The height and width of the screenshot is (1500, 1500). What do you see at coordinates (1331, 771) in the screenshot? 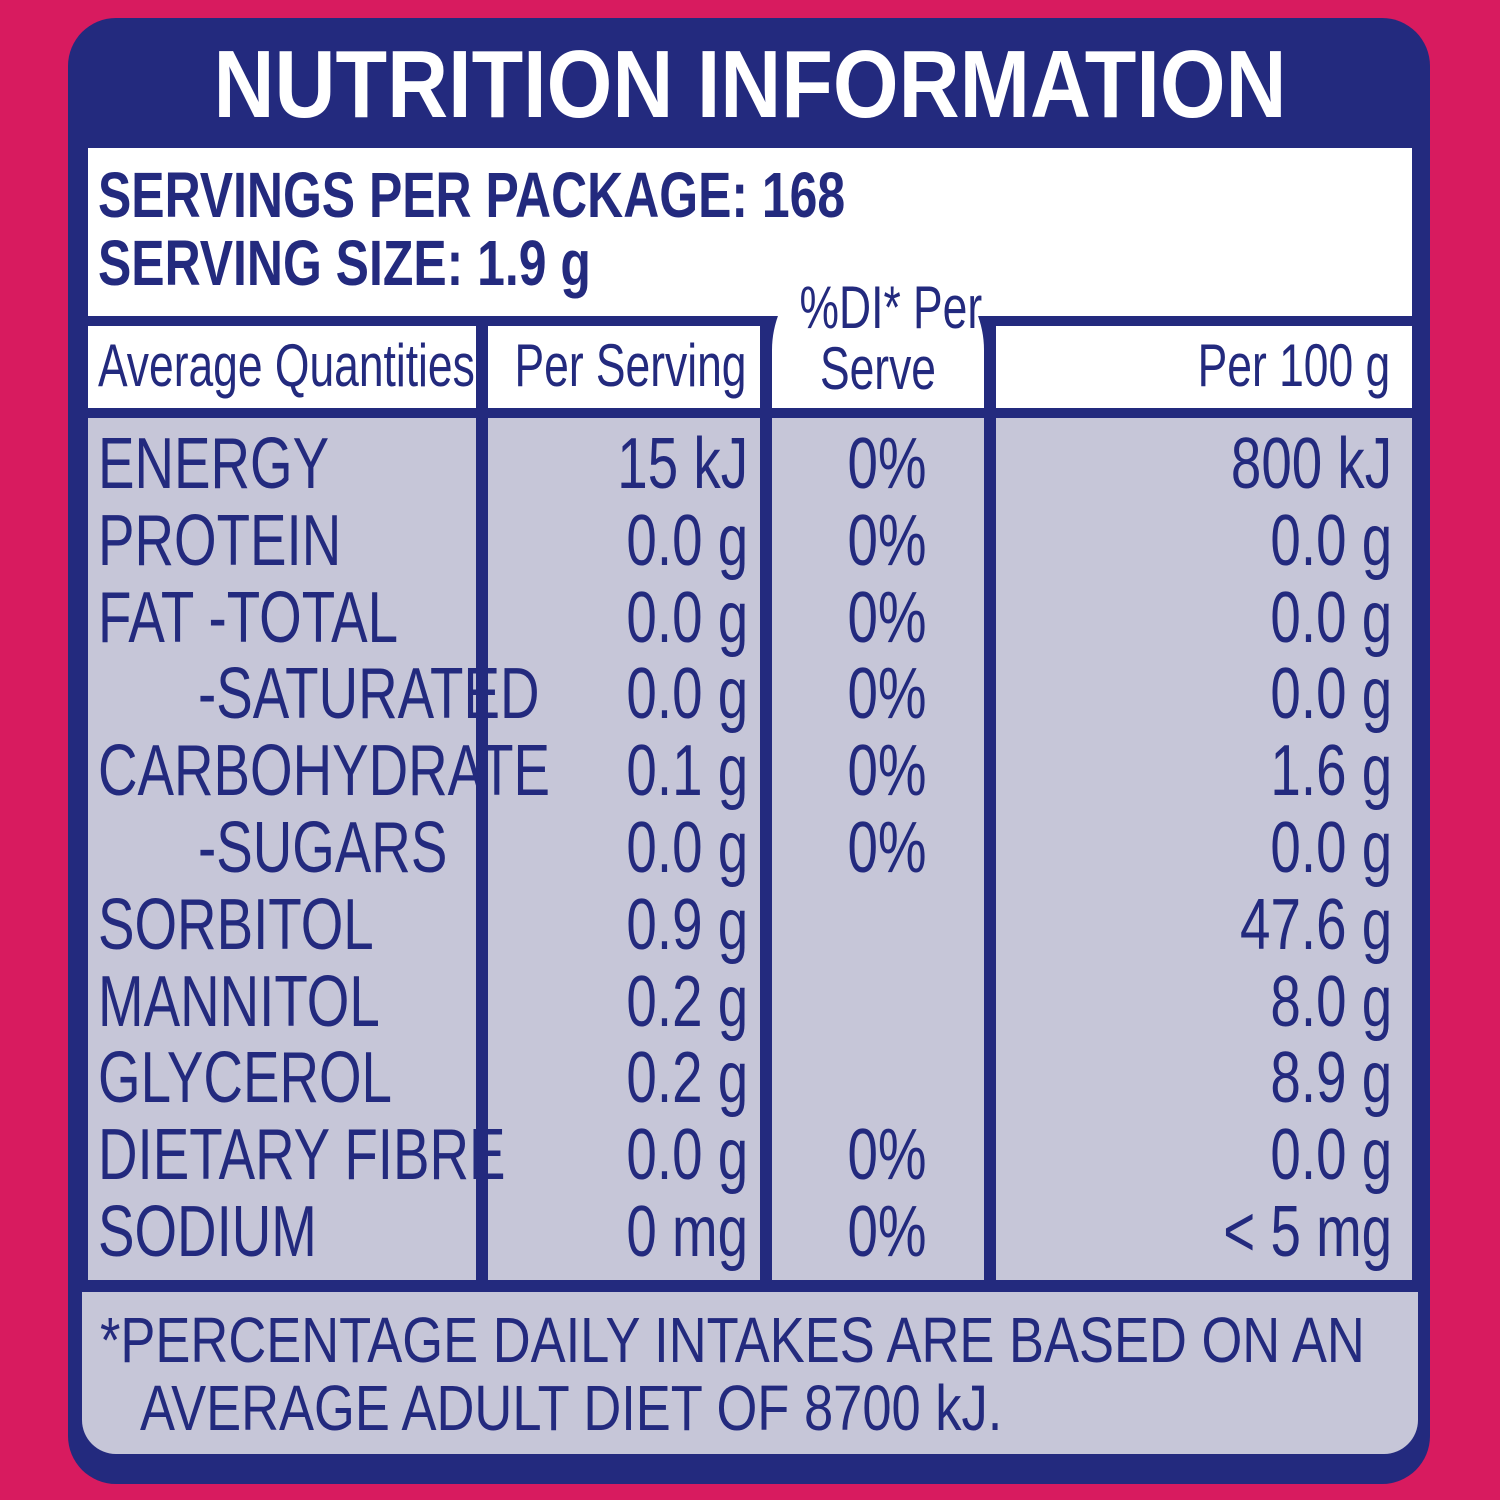
I see `nutrient-per-100g: 1.6 g` at bounding box center [1331, 771].